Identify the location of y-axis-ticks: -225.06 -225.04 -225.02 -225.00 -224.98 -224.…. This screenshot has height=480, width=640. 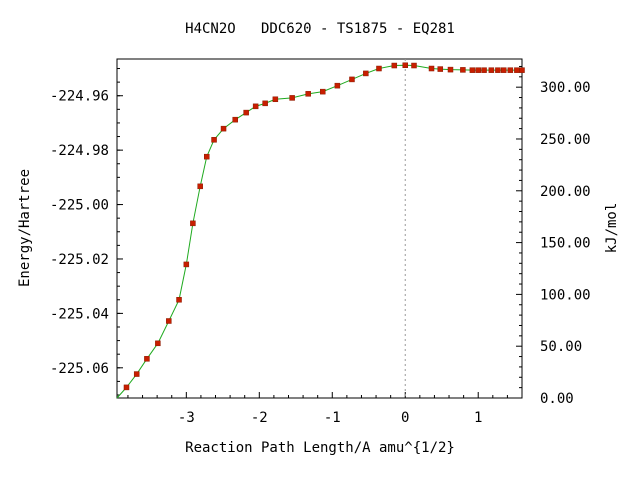
(86, 232).